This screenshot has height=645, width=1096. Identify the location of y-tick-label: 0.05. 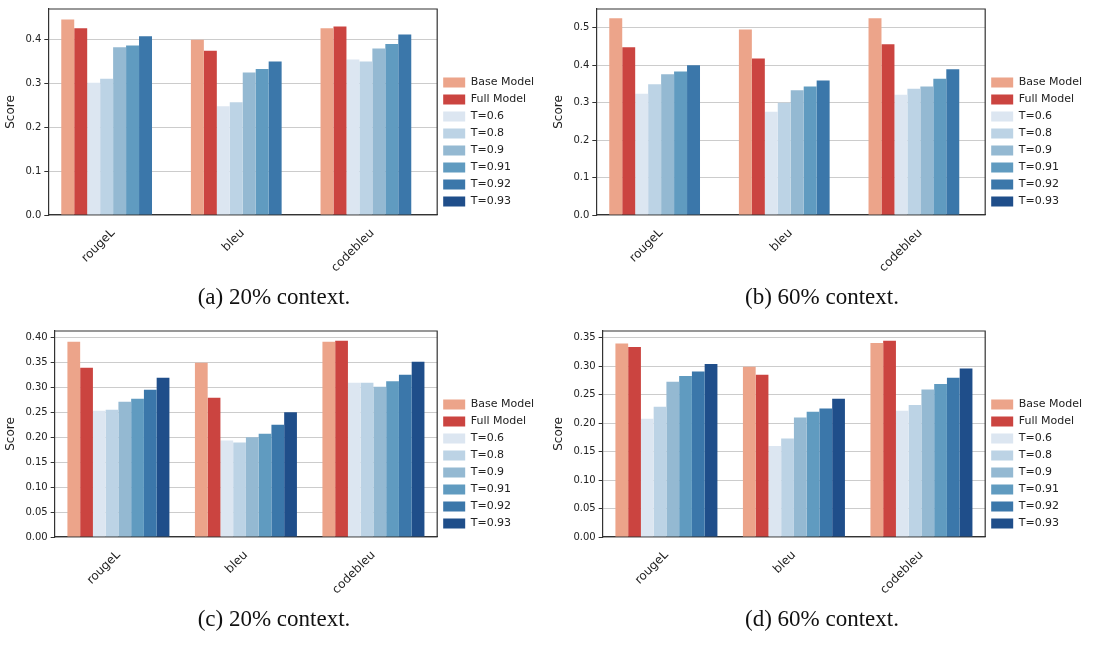
(584, 508).